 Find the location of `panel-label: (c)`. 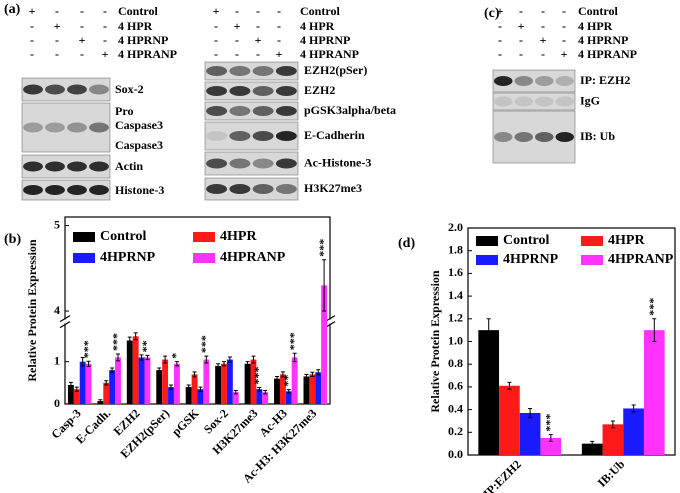

panel-label: (c) is located at coordinates (492, 13).